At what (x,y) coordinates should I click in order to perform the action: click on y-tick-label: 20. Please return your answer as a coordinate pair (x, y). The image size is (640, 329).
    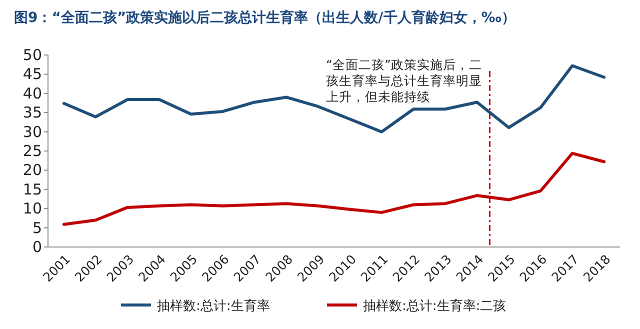
    Looking at the image, I should click on (32, 170).